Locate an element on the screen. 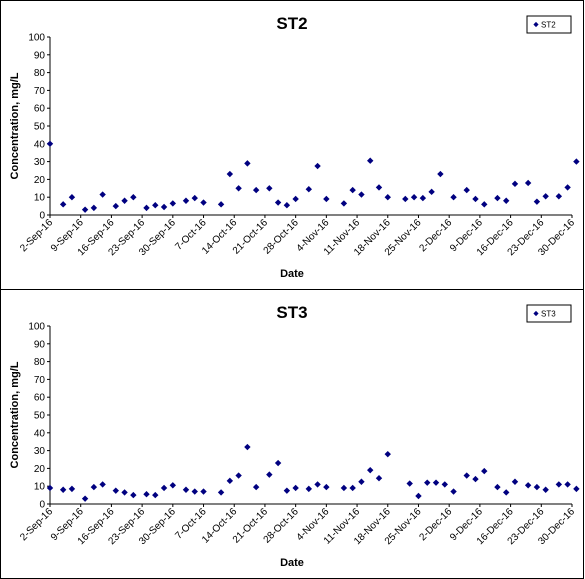 The height and width of the screenshot is (579, 585). y-tick-label: 50 is located at coordinates (40, 127).